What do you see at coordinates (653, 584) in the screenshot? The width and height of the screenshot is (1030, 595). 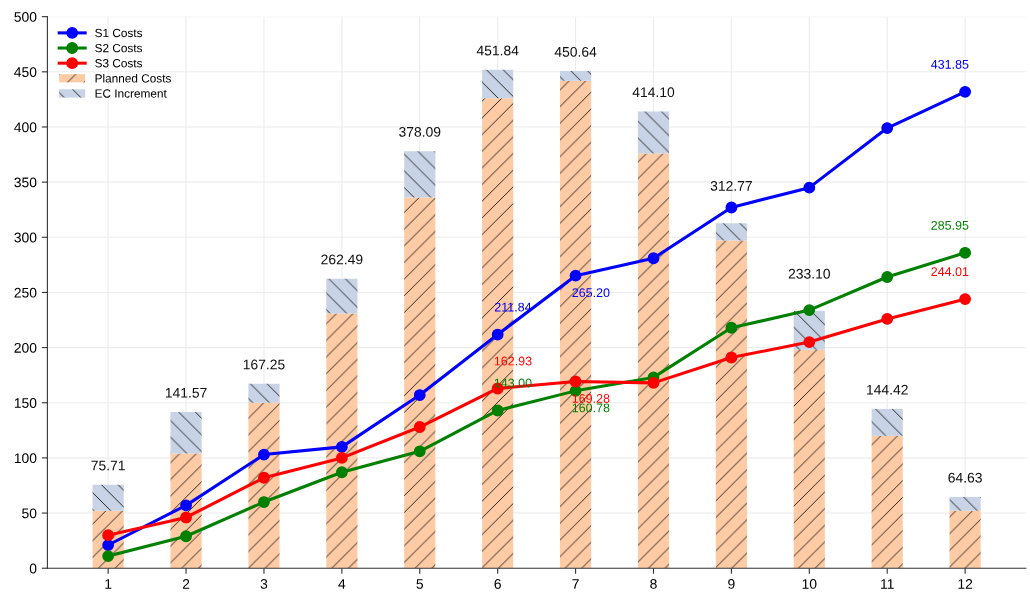 I see `x-tick-label: 8` at bounding box center [653, 584].